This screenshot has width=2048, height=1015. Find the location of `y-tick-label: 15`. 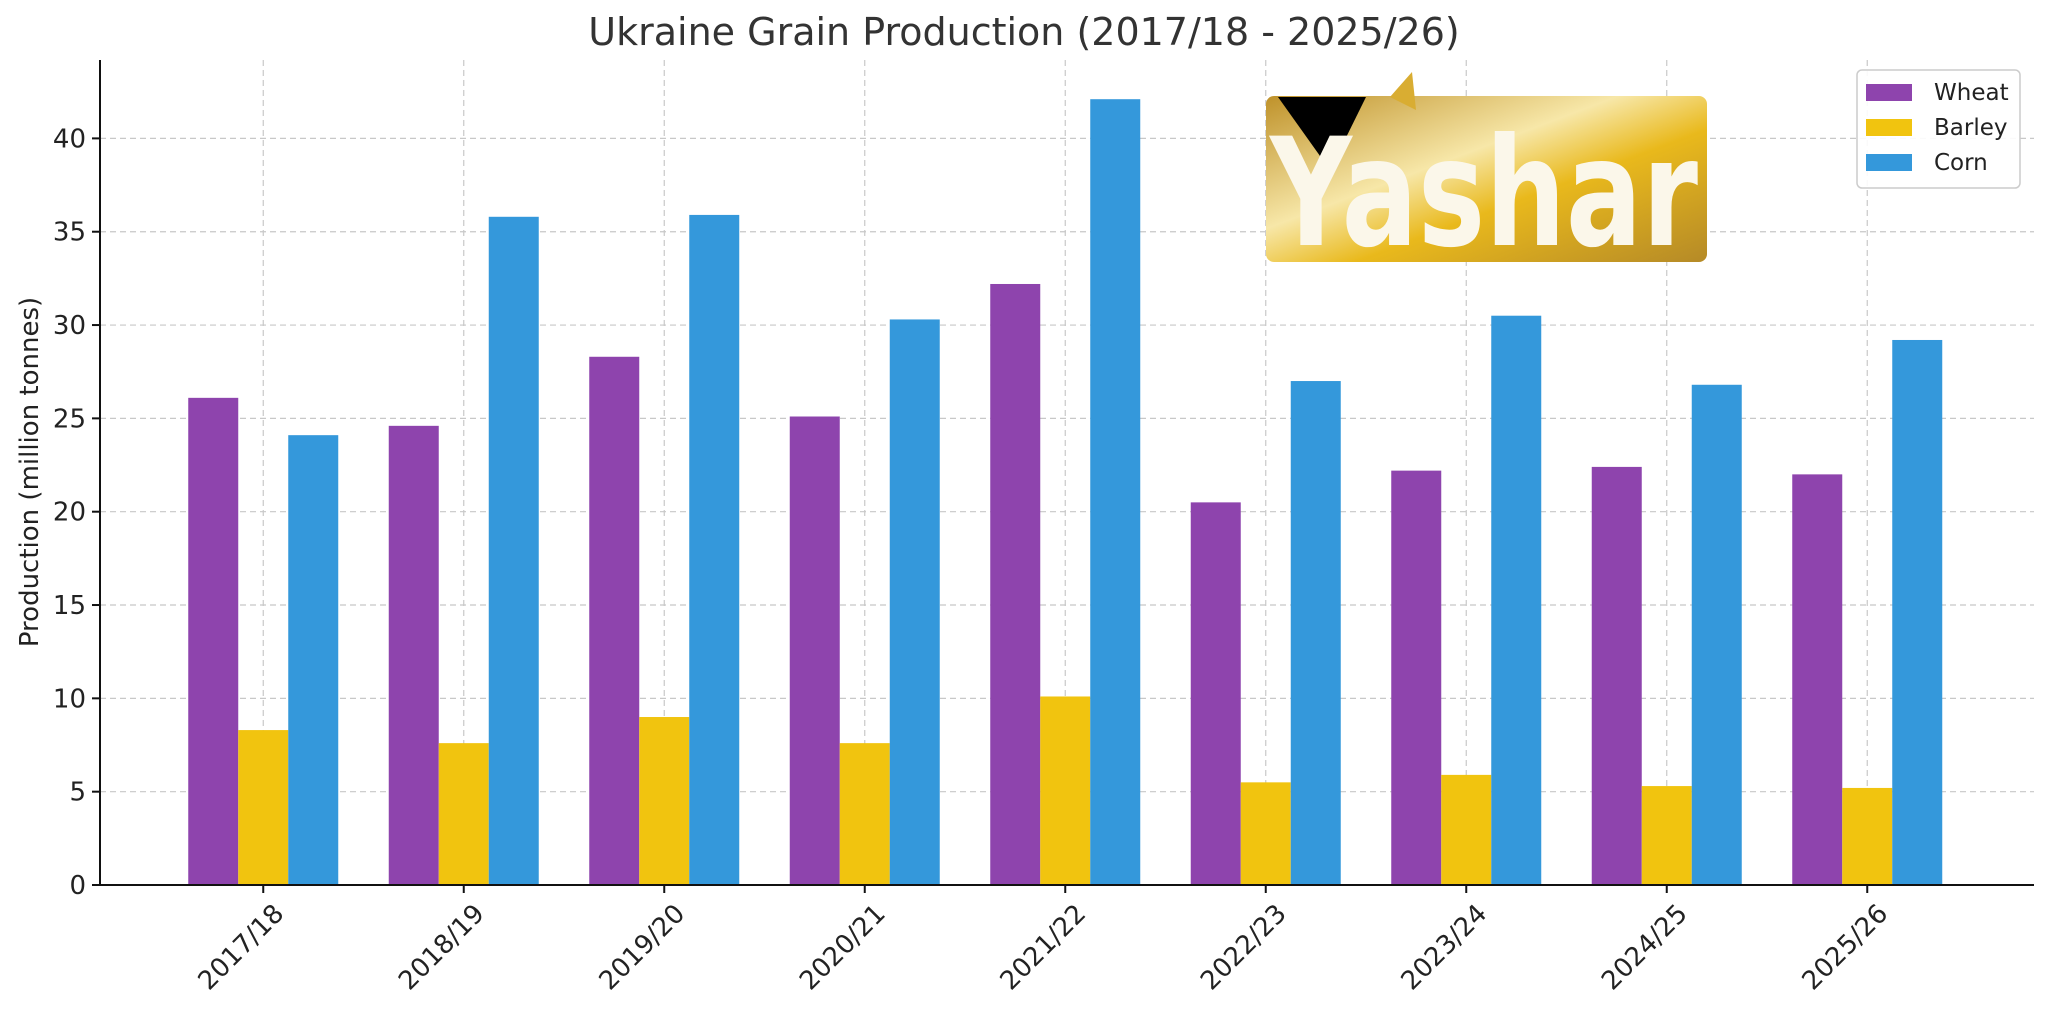

y-tick-label: 15 is located at coordinates (69, 606).